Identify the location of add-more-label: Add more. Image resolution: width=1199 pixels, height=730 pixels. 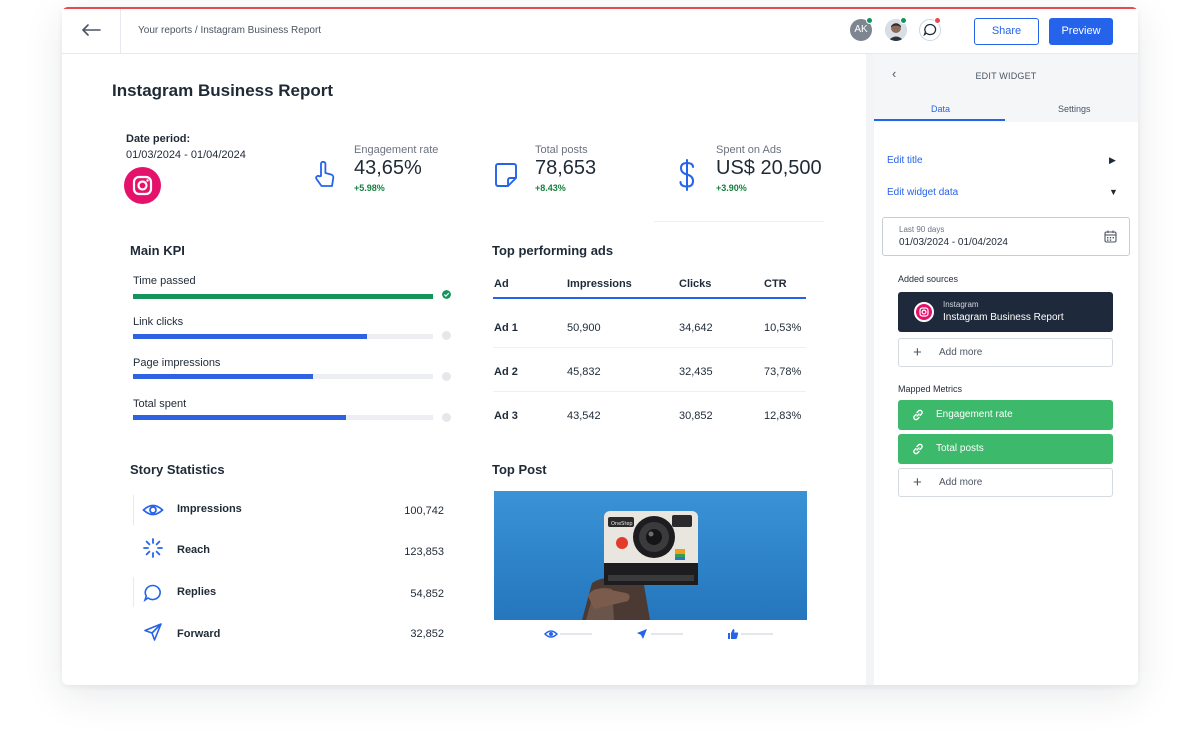
(961, 352).